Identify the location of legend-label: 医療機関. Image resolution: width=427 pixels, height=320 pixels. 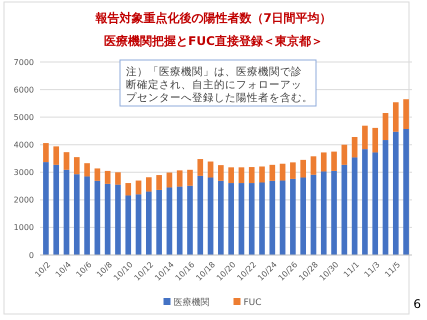
(192, 302).